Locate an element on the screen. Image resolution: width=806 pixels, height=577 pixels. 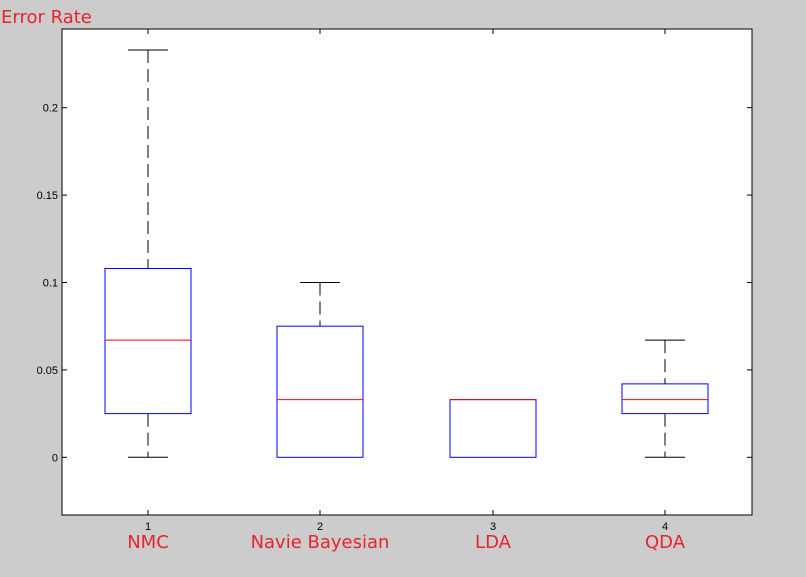
y-tick-label: 0 is located at coordinates (55, 458).